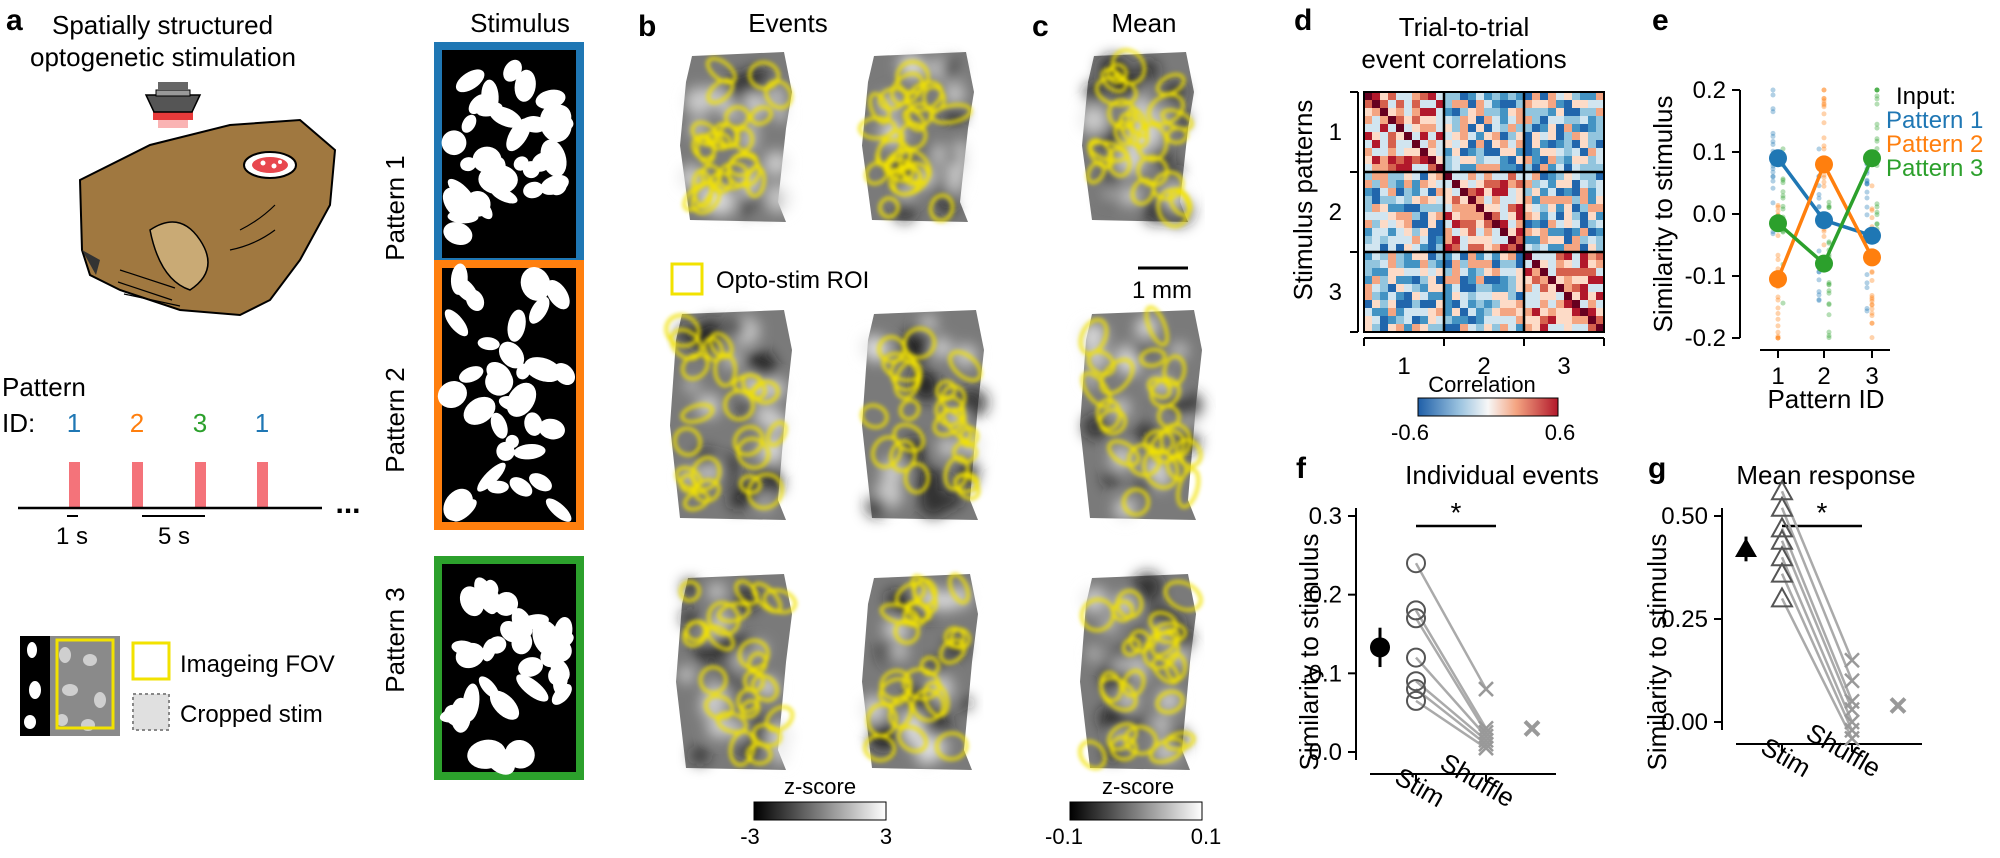  What do you see at coordinates (137, 485) in the screenshot?
I see `pulse-bar` at bounding box center [137, 485].